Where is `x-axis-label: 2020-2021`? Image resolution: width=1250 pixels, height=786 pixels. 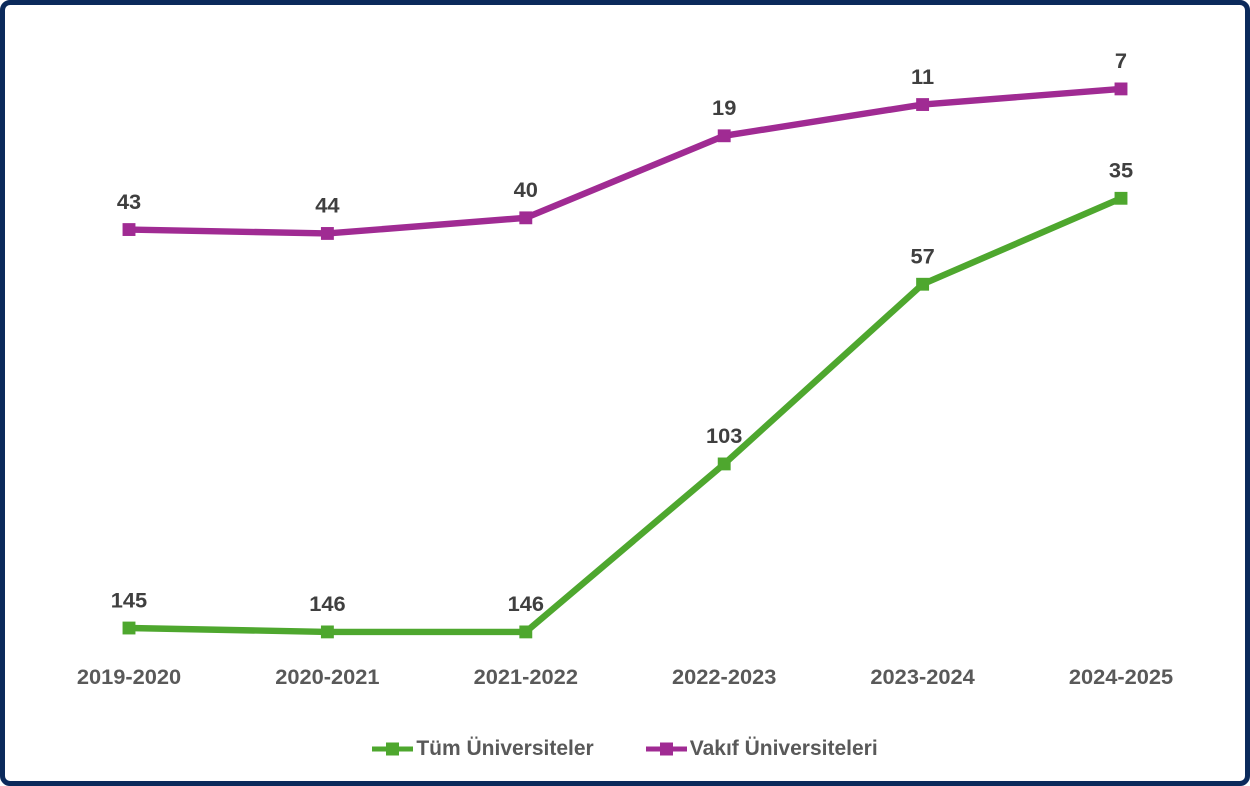 x-axis-label: 2020-2021 is located at coordinates (327, 676).